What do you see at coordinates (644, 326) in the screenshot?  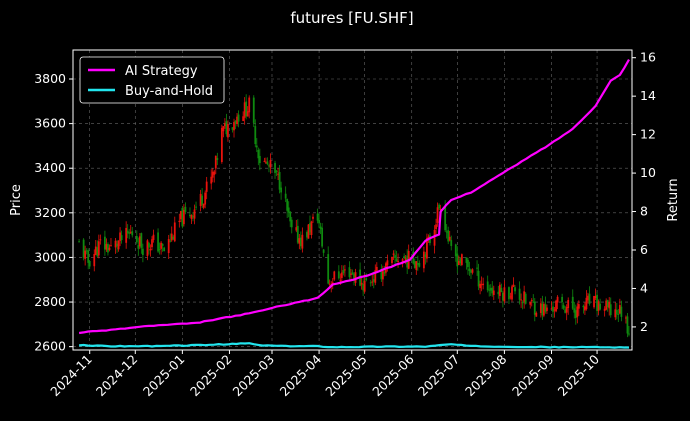 I see `right-tick-label: 2` at bounding box center [644, 326].